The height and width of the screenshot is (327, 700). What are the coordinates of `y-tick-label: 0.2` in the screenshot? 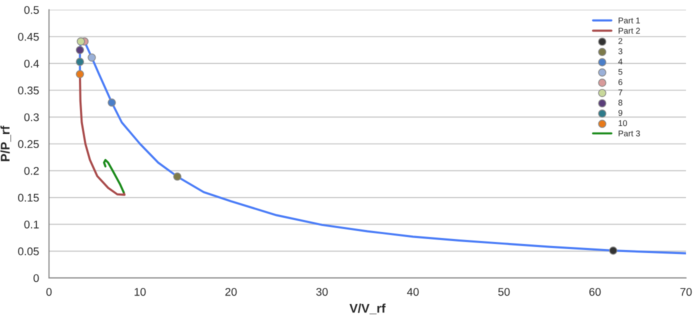 It's located at (31, 170).